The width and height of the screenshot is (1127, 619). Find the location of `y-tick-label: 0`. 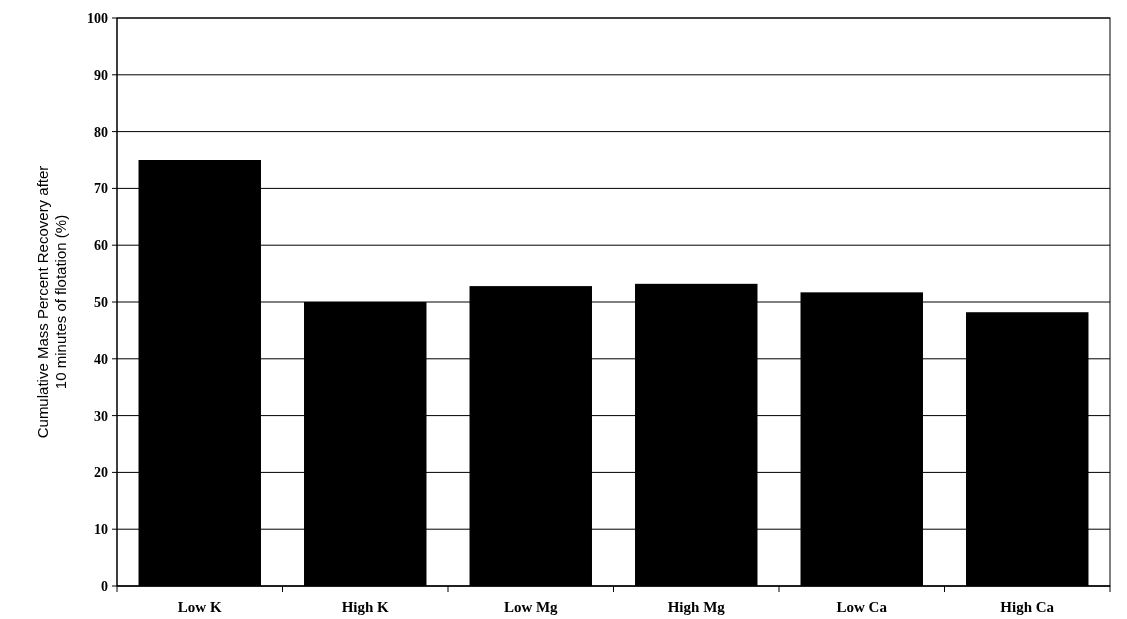

y-tick-label: 0 is located at coordinates (104, 586).